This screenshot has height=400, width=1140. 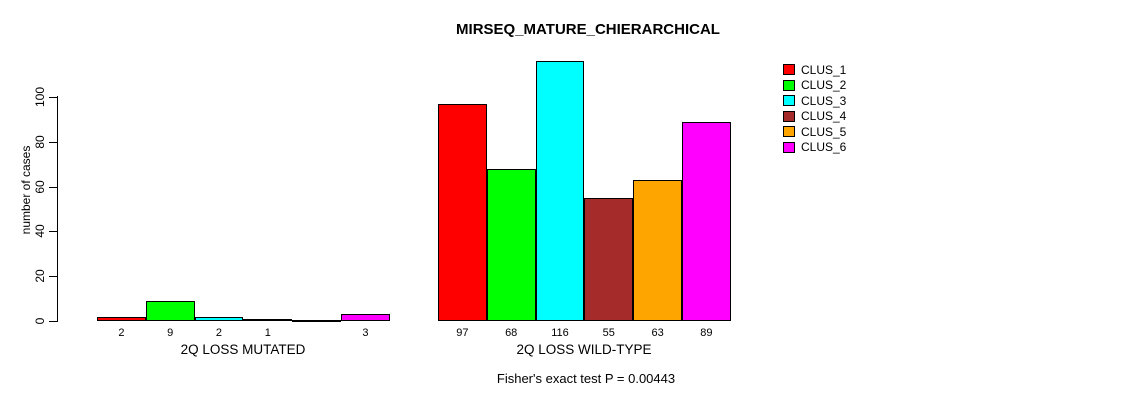 What do you see at coordinates (462, 333) in the screenshot?
I see `bar-value-label-clus_1-group2: 97` at bounding box center [462, 333].